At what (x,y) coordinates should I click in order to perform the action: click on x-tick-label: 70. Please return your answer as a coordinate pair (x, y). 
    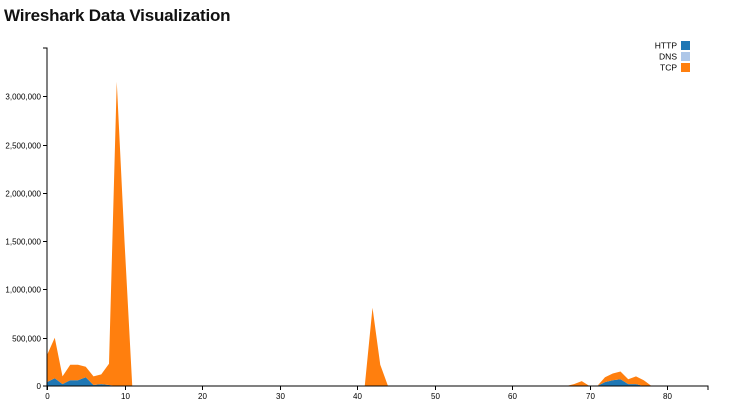
    Looking at the image, I should click on (590, 396).